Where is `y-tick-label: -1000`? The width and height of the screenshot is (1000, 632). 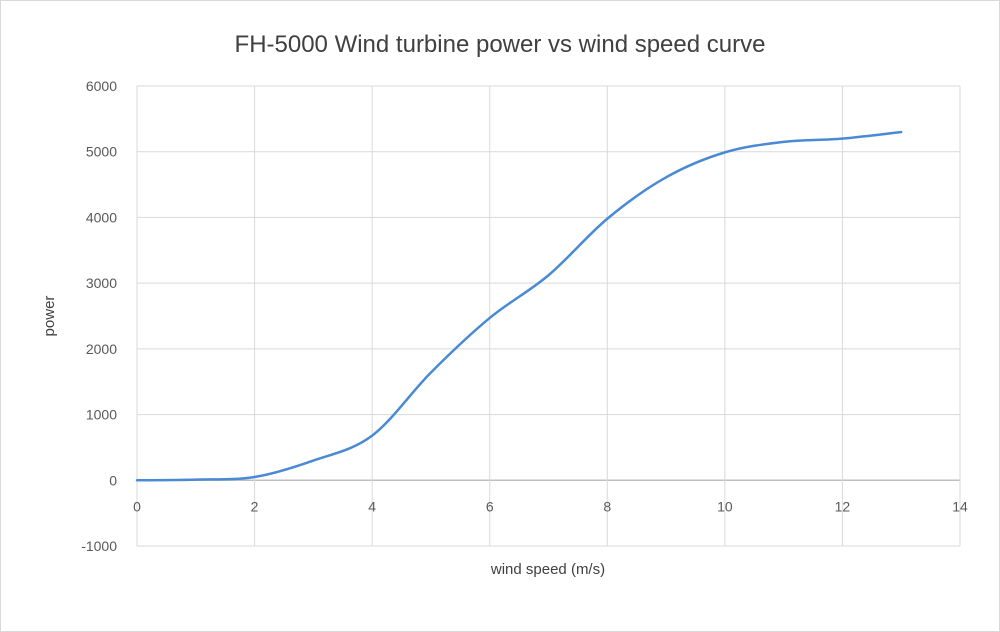 y-tick-label: -1000 is located at coordinates (99, 546).